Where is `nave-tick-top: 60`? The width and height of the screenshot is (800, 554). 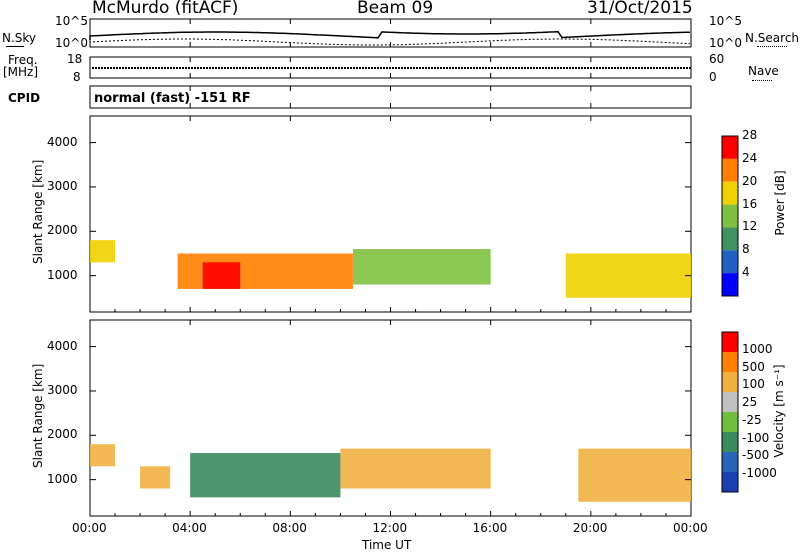
nave-tick-top: 60 is located at coordinates (717, 59).